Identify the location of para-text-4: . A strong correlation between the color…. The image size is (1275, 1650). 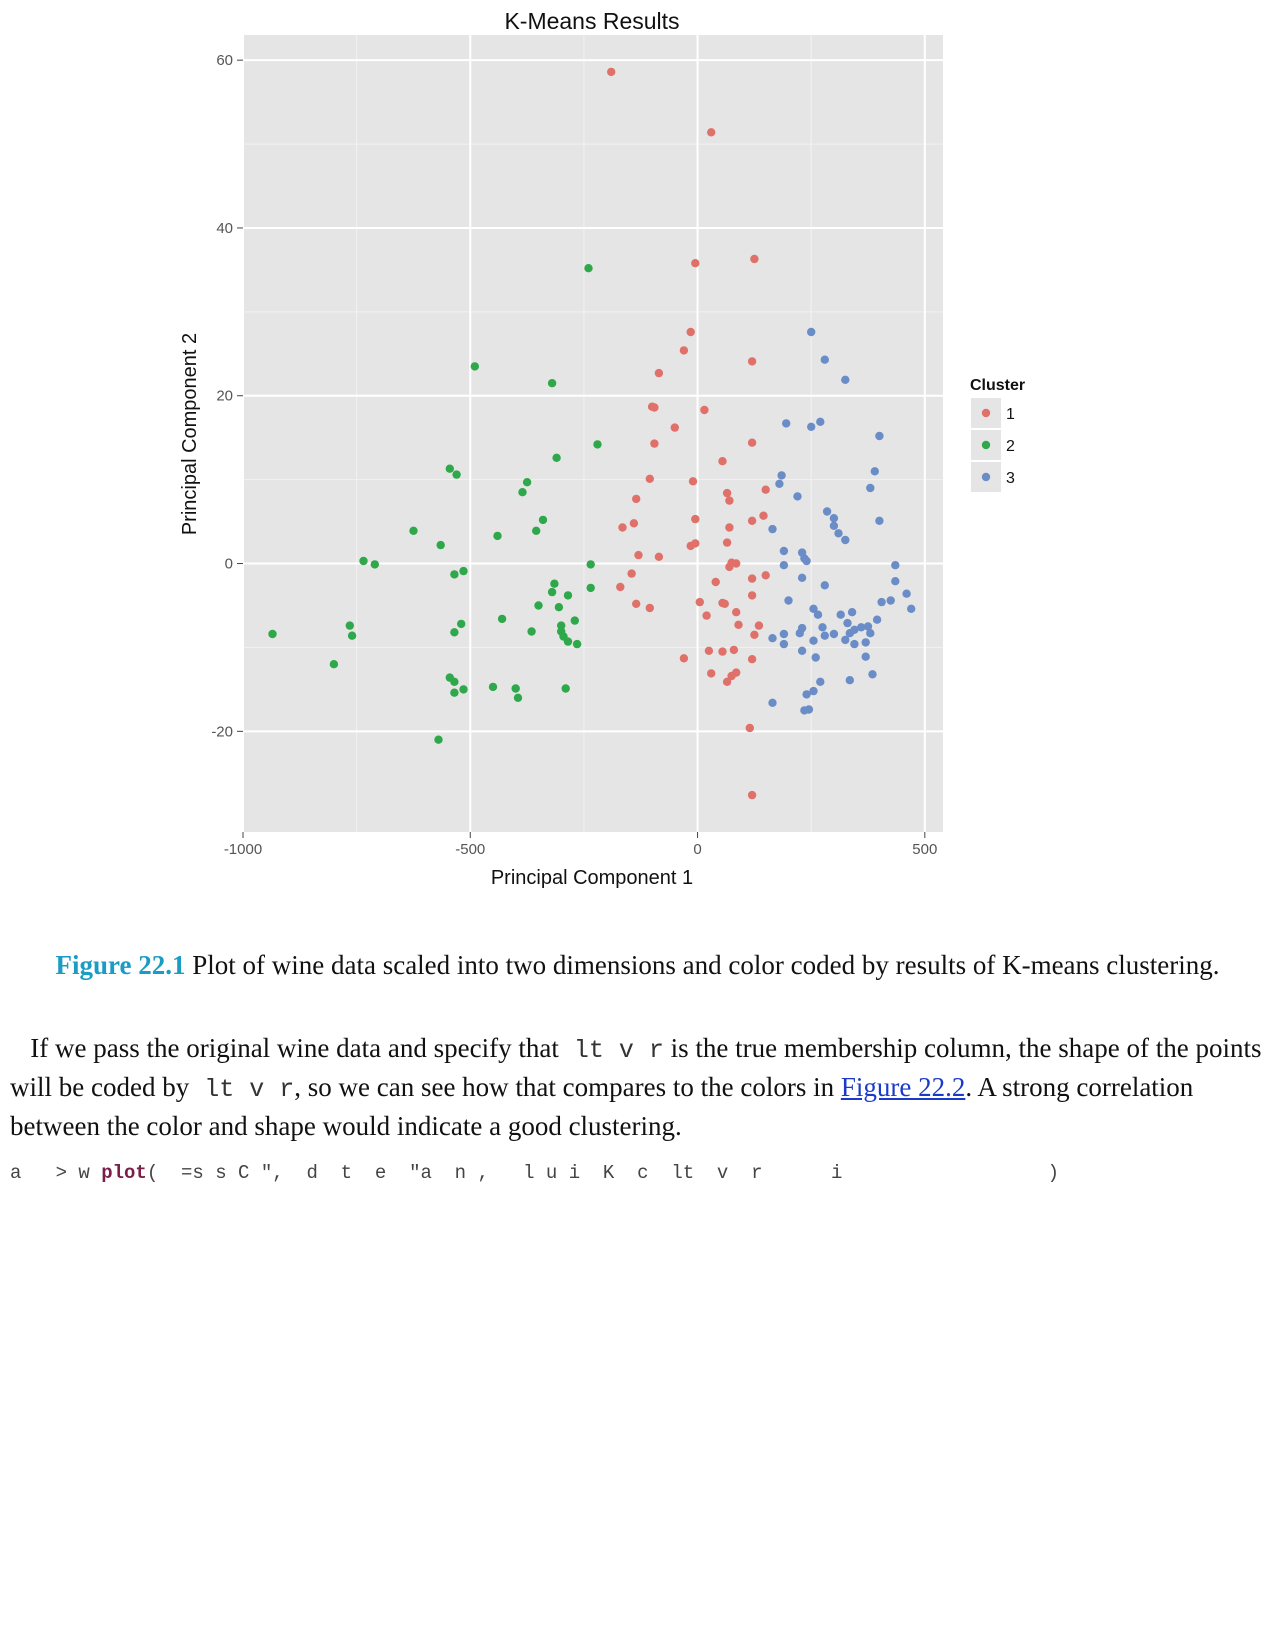
(602, 1106).